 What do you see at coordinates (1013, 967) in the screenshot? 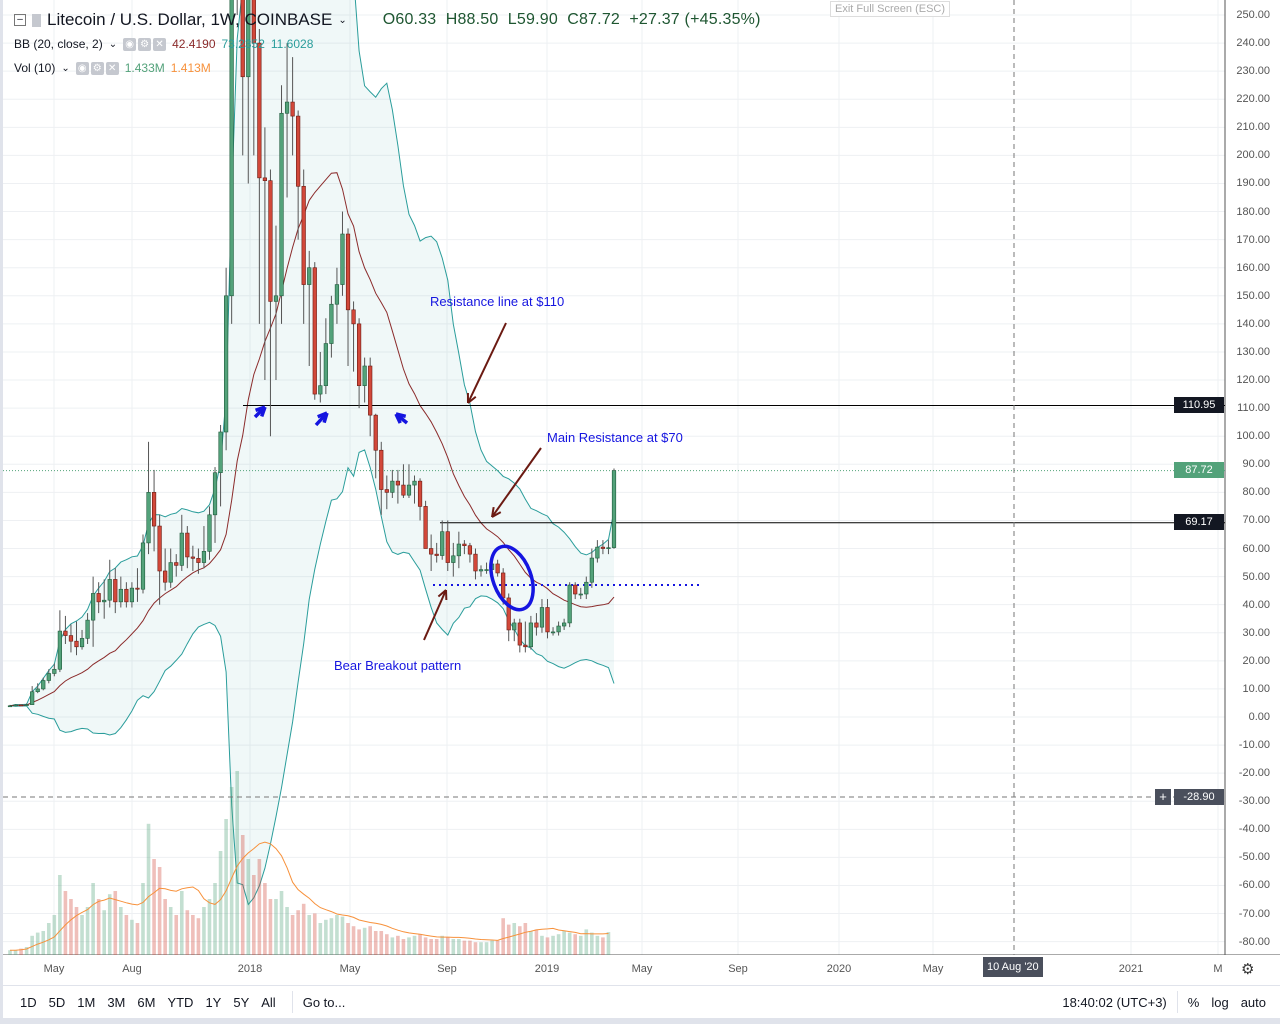
I see `crosshair-date-badge: 10 Aug '20` at bounding box center [1013, 967].